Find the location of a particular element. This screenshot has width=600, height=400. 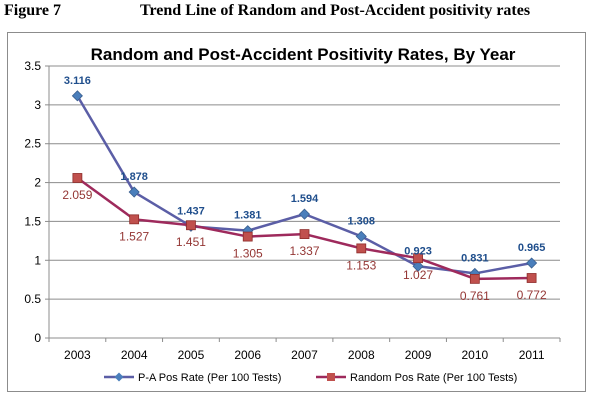

y-tick-label: 2.5 is located at coordinates (32, 144).